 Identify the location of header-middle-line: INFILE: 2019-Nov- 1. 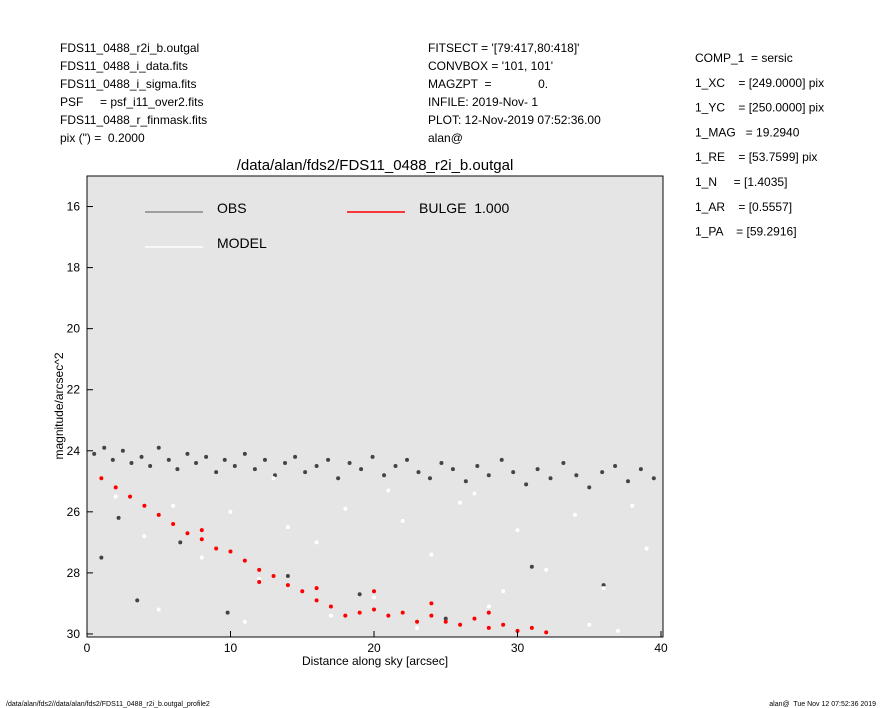
(483, 102).